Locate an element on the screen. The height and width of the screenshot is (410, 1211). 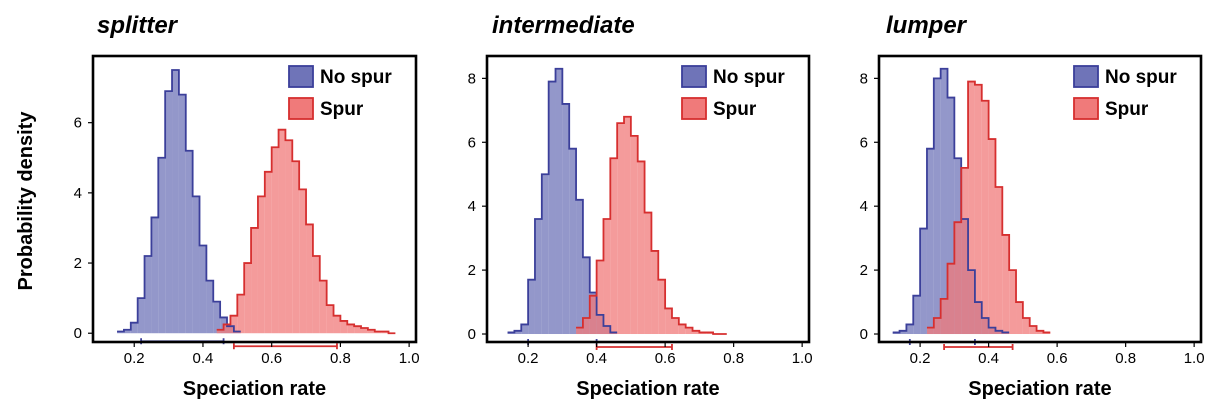
y-tick-label: 0 is located at coordinates (472, 334).